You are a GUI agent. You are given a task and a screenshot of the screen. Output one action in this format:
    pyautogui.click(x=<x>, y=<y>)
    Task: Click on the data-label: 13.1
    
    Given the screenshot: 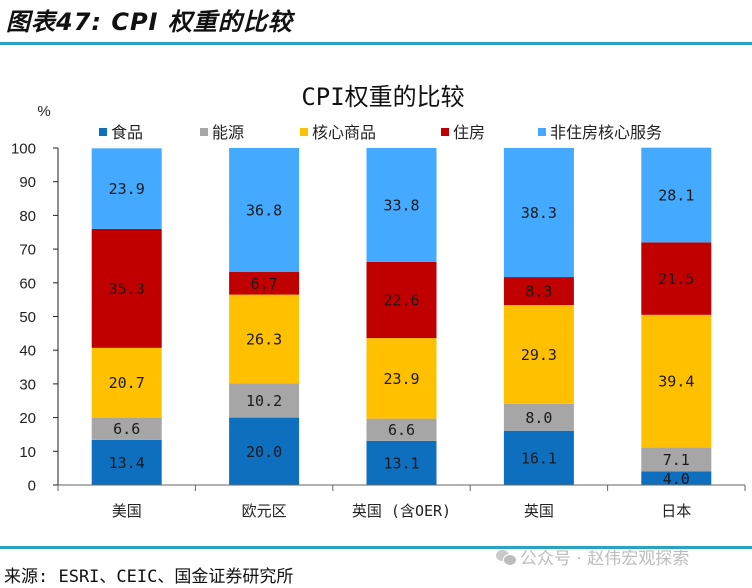 What is the action you would take?
    pyautogui.click(x=401, y=463)
    